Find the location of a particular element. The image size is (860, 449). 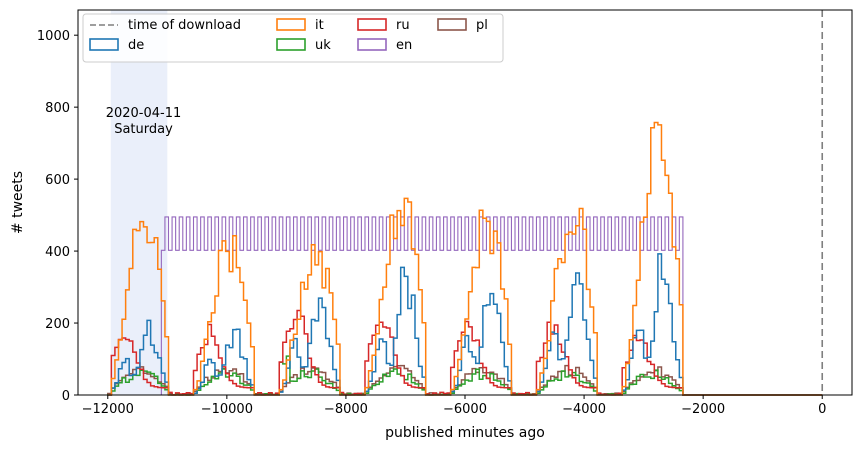

x-tick-label: −10000 is located at coordinates (227, 409).